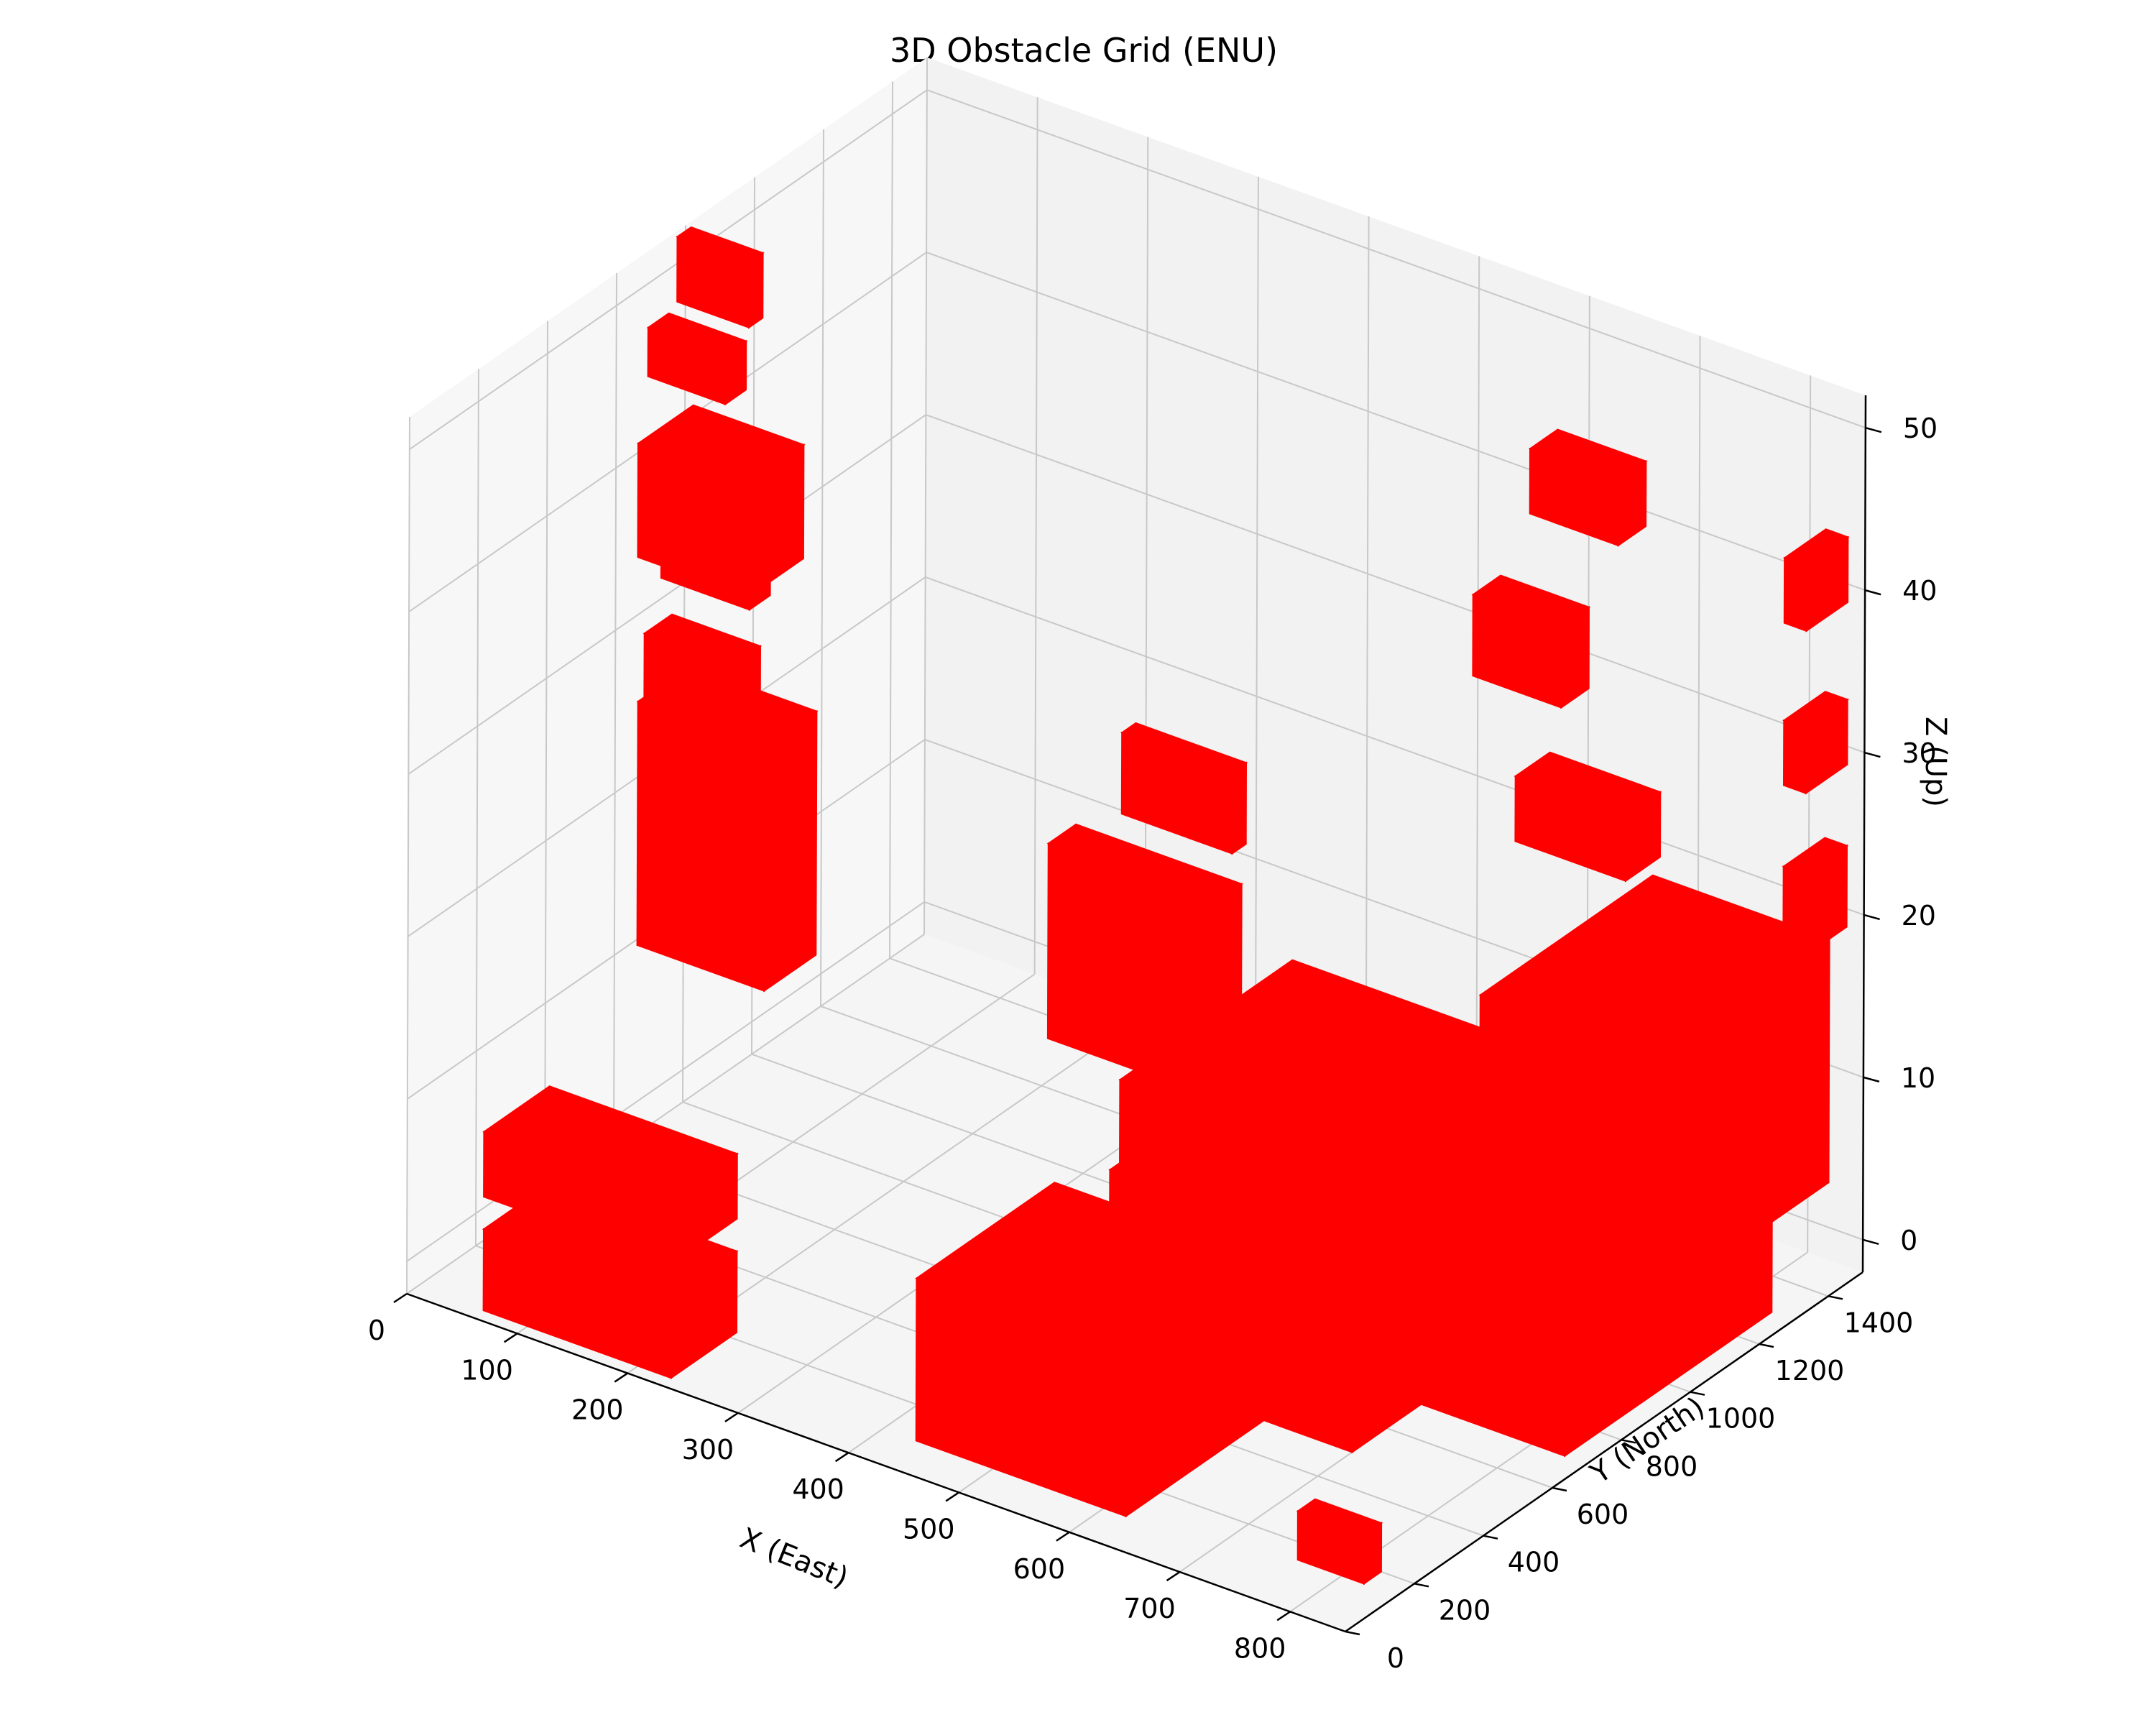 The height and width of the screenshot is (1725, 2156). What do you see at coordinates (1909, 1240) in the screenshot?
I see `z-tick-label: 0` at bounding box center [1909, 1240].